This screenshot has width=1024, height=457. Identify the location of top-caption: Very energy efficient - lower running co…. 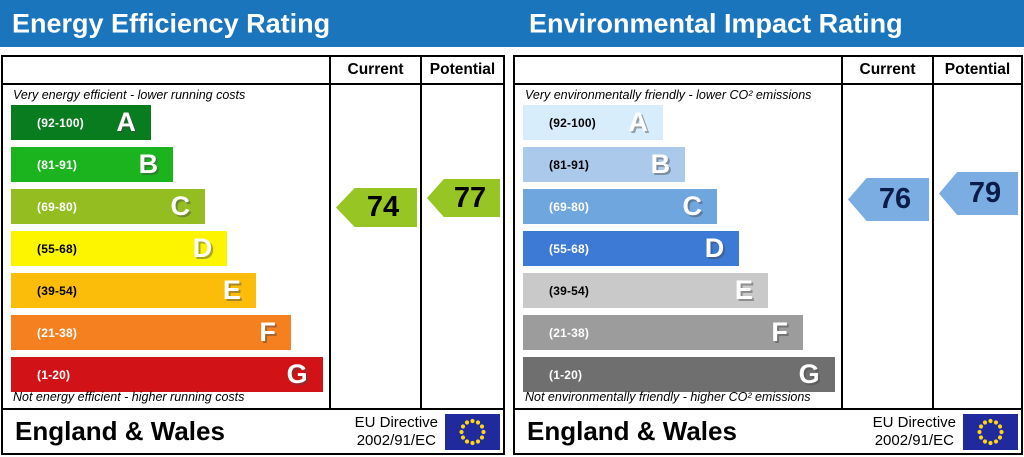
(129, 95).